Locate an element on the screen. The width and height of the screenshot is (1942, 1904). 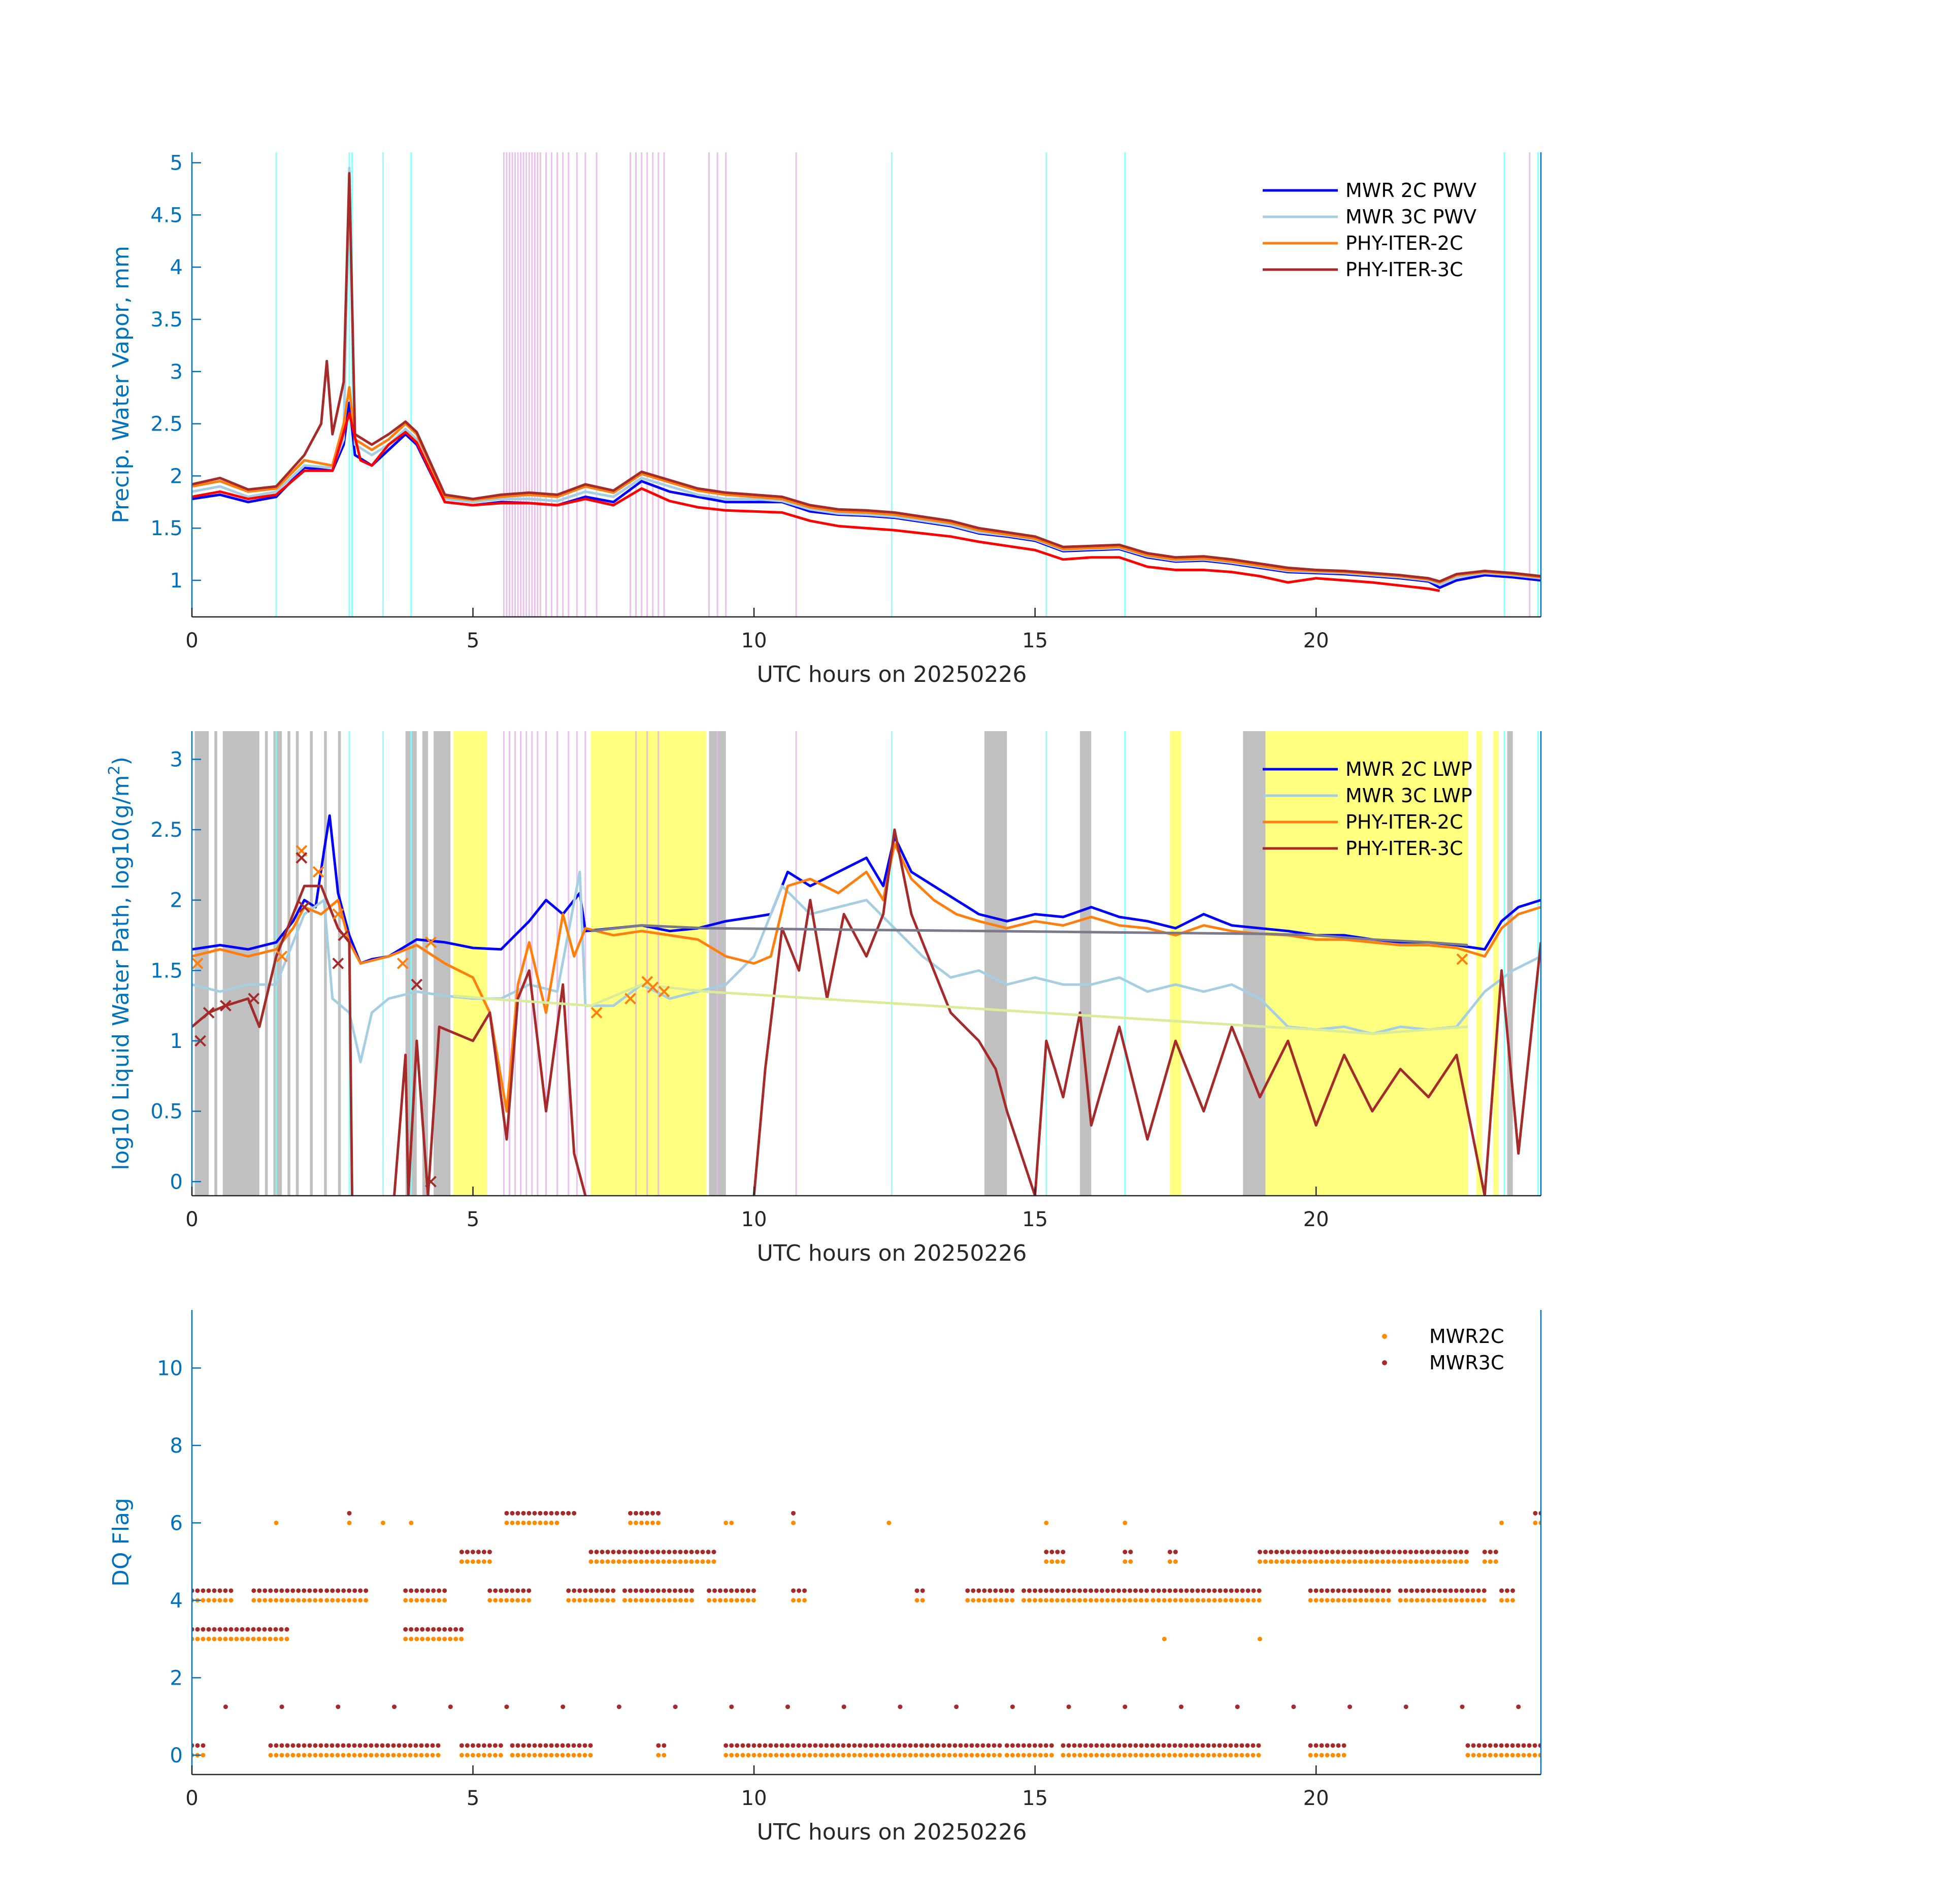
pwv-x-tick-label: 20 is located at coordinates (1316, 641).